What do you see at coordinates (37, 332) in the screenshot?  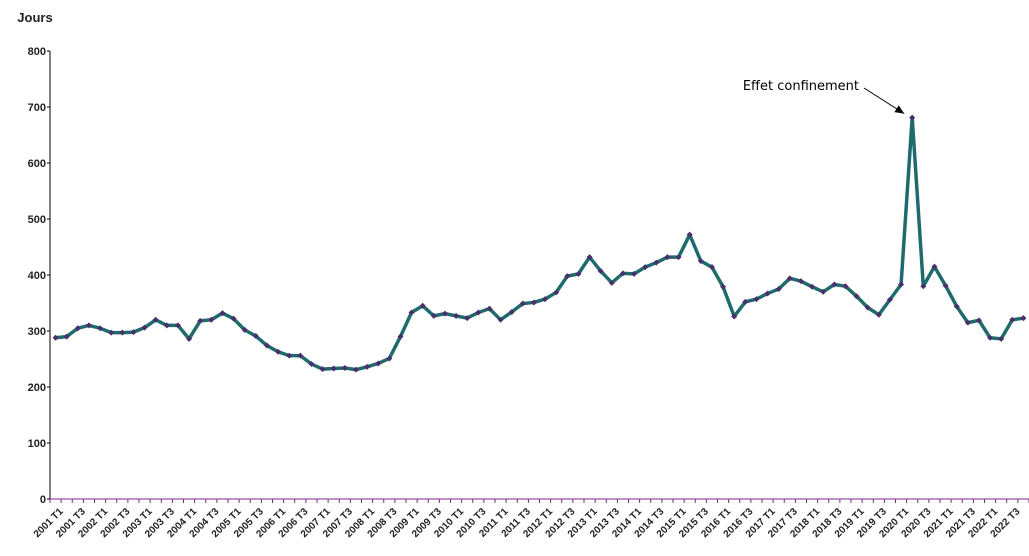 I see `y-tick-label: 300` at bounding box center [37, 332].